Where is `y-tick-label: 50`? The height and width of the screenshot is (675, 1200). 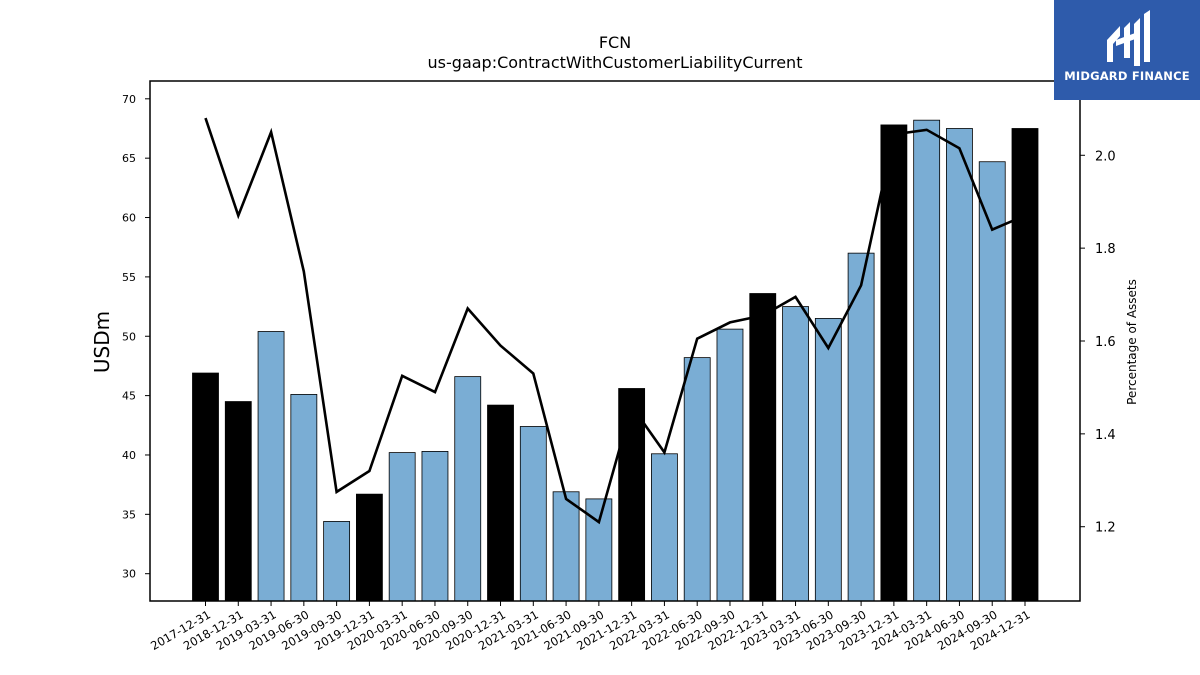
y-tick-label: 50 is located at coordinates (129, 336).